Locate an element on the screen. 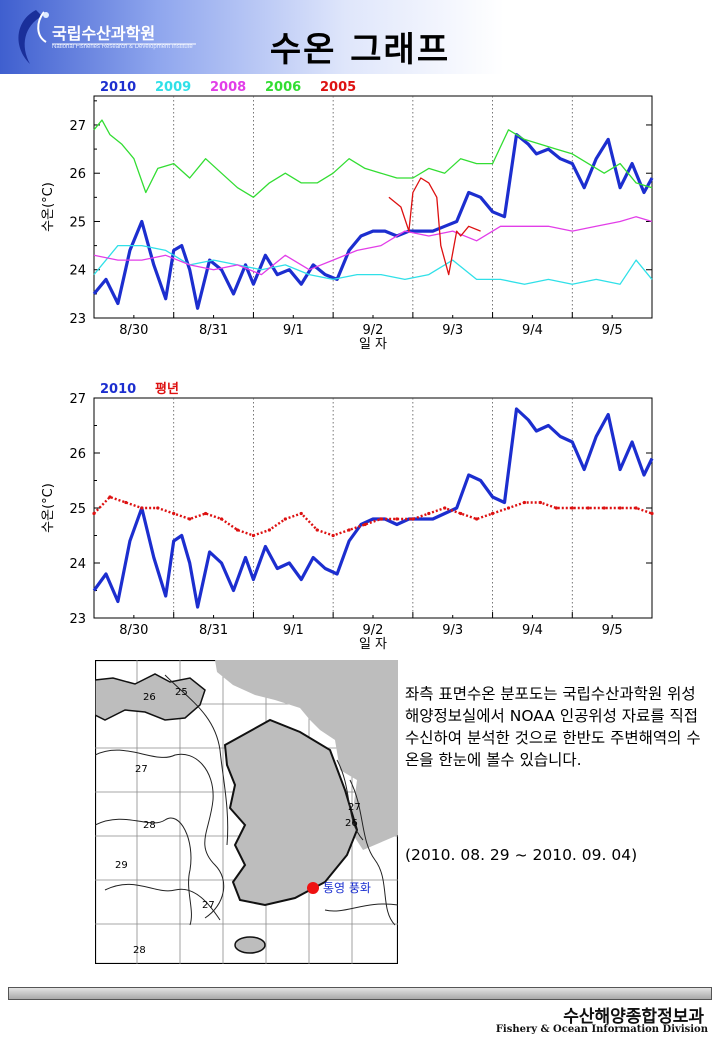  land-mainland is located at coordinates (306, 755).